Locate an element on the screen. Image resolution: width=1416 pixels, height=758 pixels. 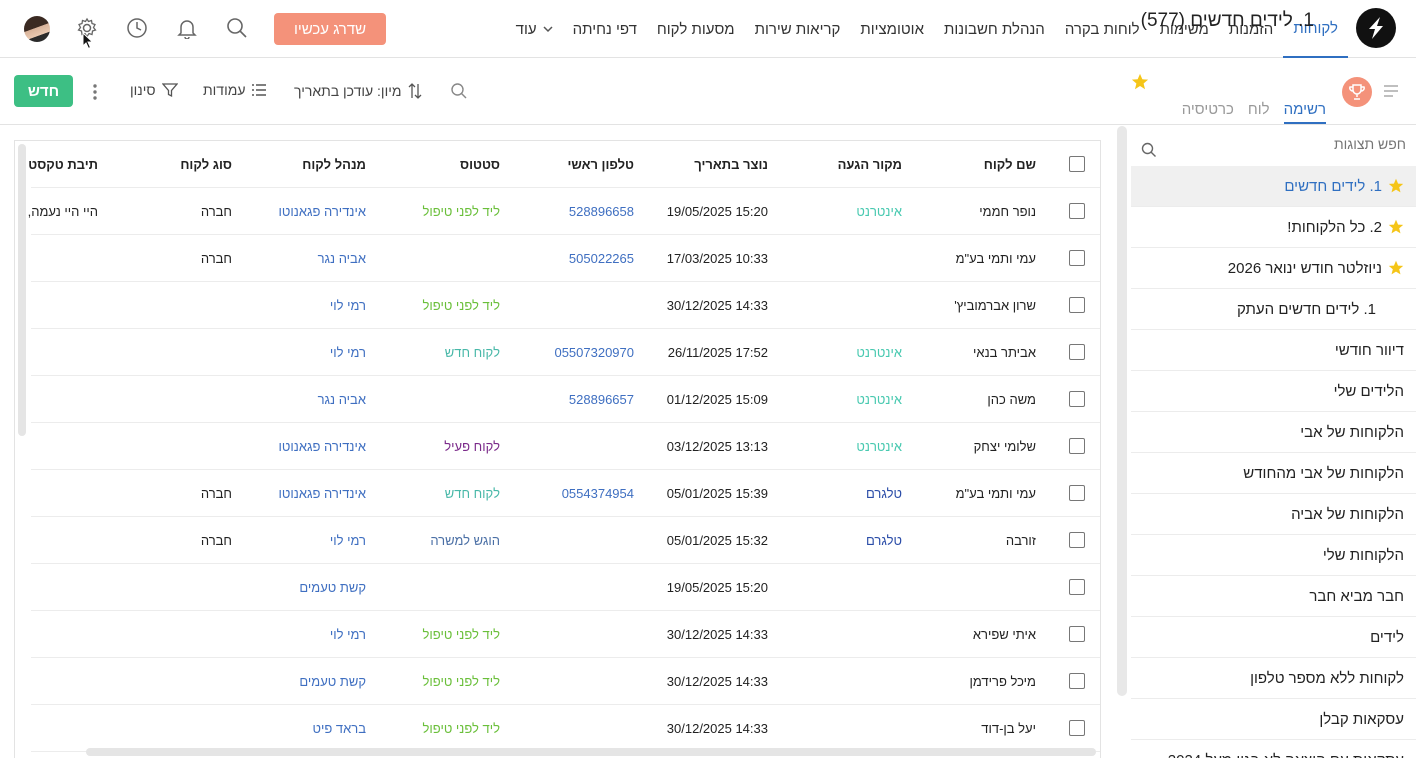
cell-manager: קשת טעמים is located at coordinates (332, 681).